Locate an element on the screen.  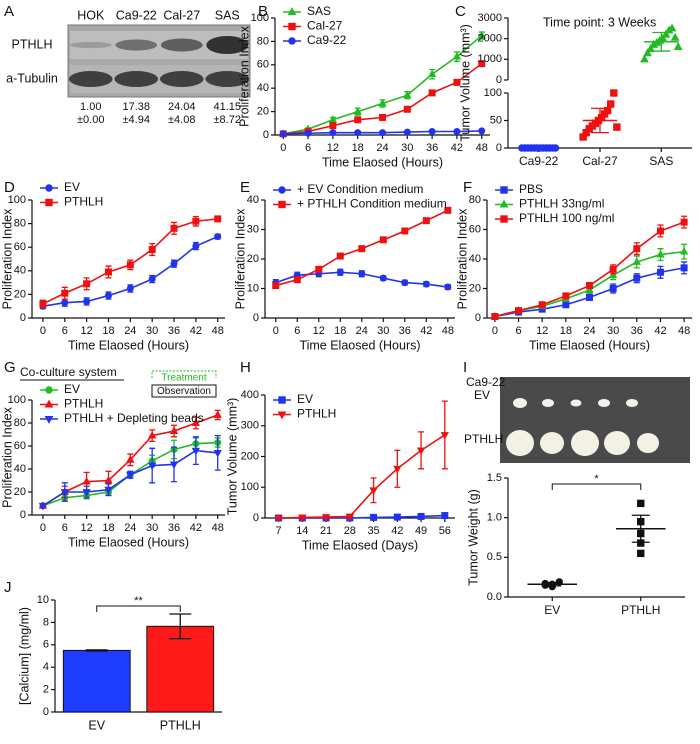
y-tick-label: 8 is located at coordinates (46, 622).